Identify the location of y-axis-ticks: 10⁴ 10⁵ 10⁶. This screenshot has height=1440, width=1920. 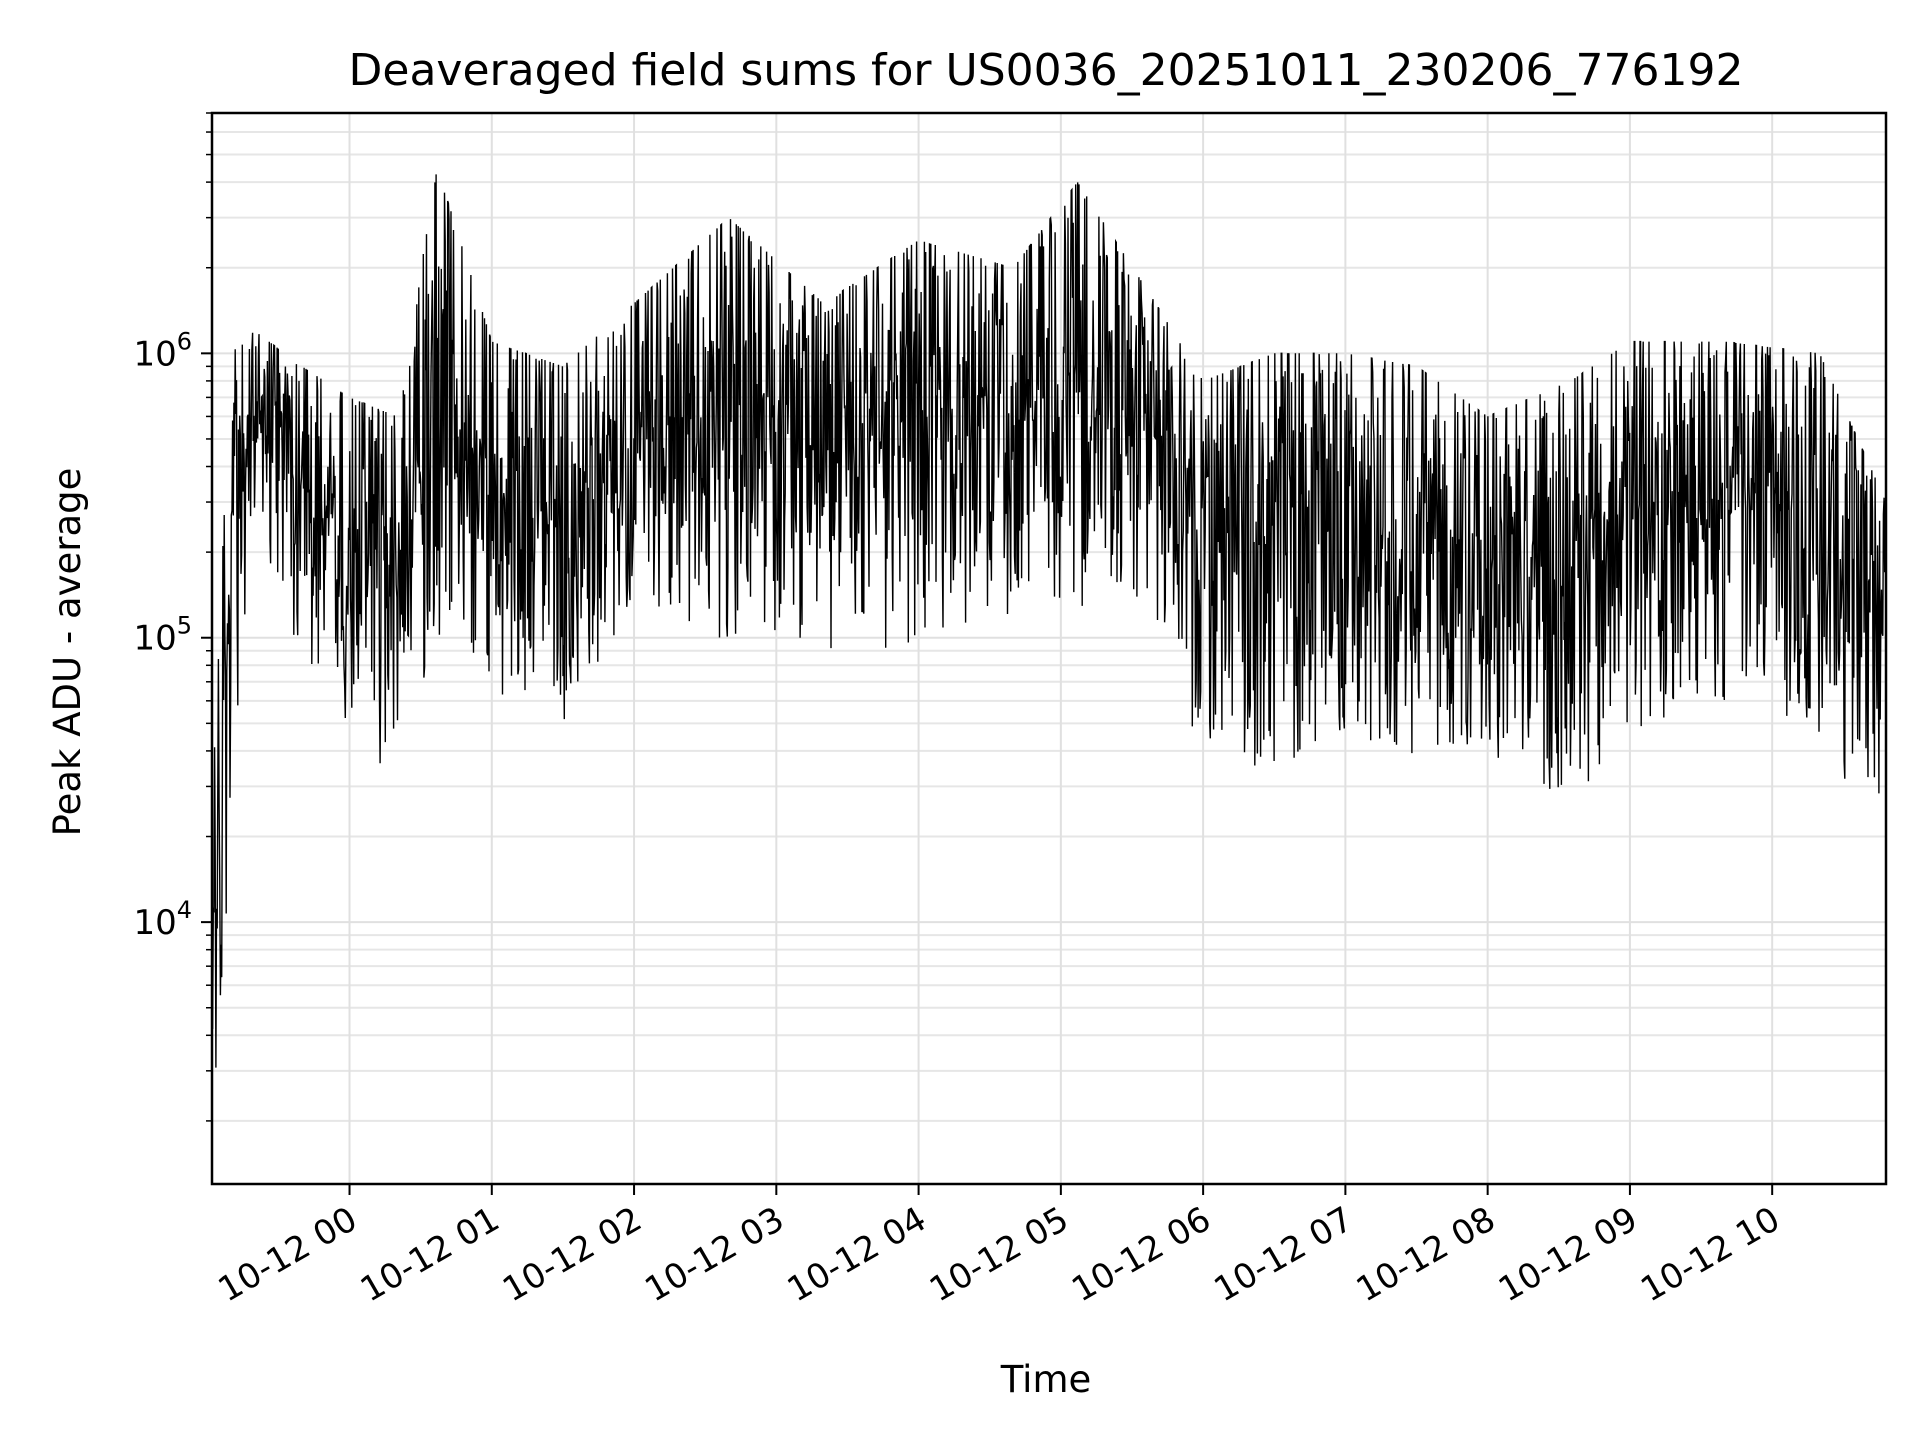
(172, 617).